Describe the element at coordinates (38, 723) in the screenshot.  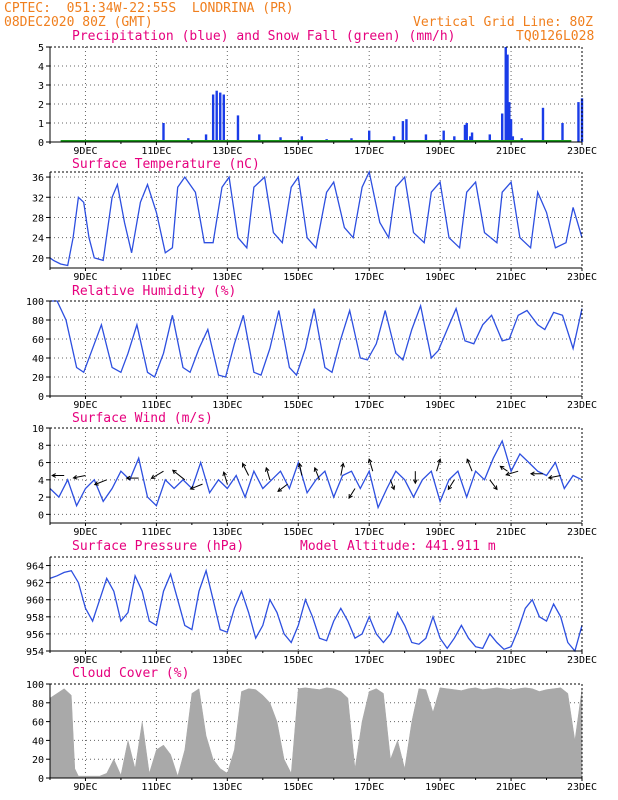
I see `cloud-ytick-label: 60` at that location.